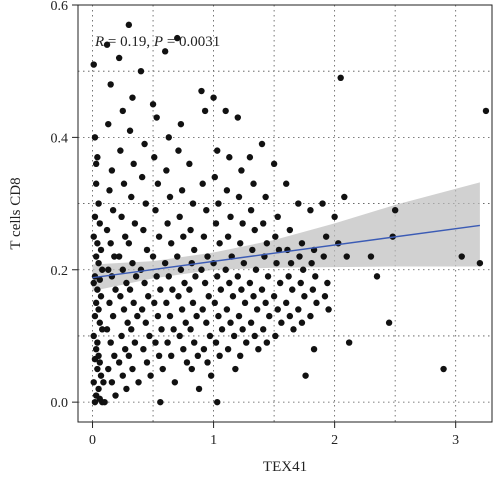 This screenshot has width=500, height=483. I want to click on p-value: = 0.0031, so click(191, 42).